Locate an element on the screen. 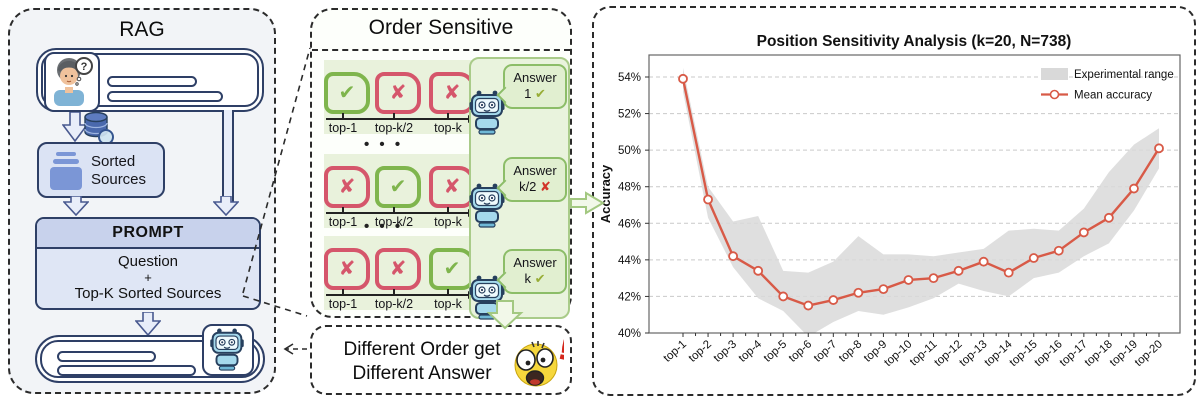 This screenshot has height=403, width=1200. answer-bubble-k2: Answer k/2 ✘ is located at coordinates (531, 179).